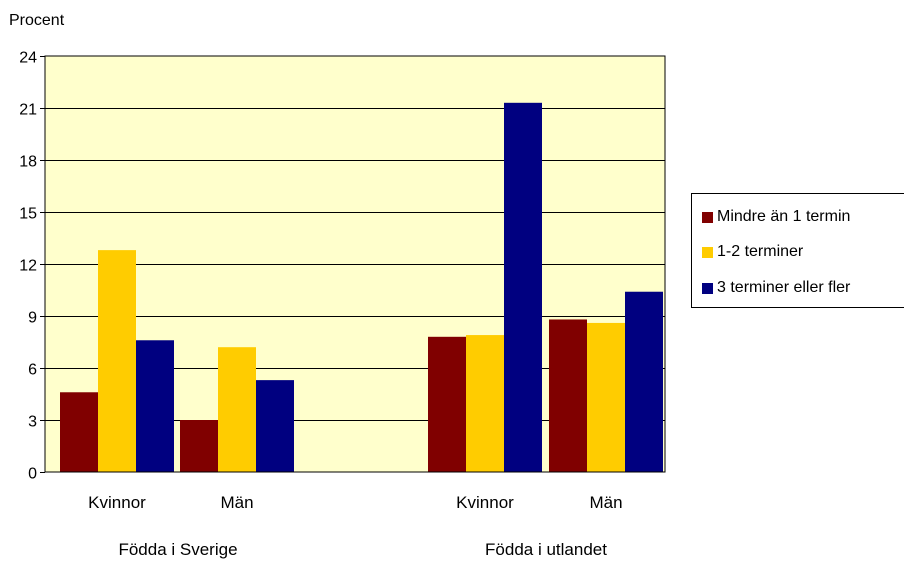 The width and height of the screenshot is (904, 563). I want to click on y-axis-label: Procent, so click(37, 20).